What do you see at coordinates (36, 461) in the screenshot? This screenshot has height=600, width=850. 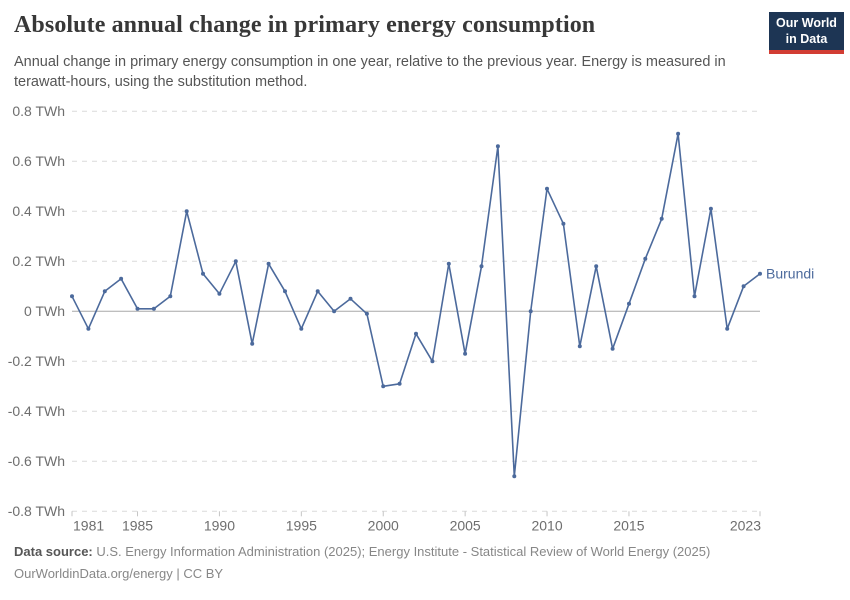 I see `y-axis-tick-label: -0.6 TWh` at bounding box center [36, 461].